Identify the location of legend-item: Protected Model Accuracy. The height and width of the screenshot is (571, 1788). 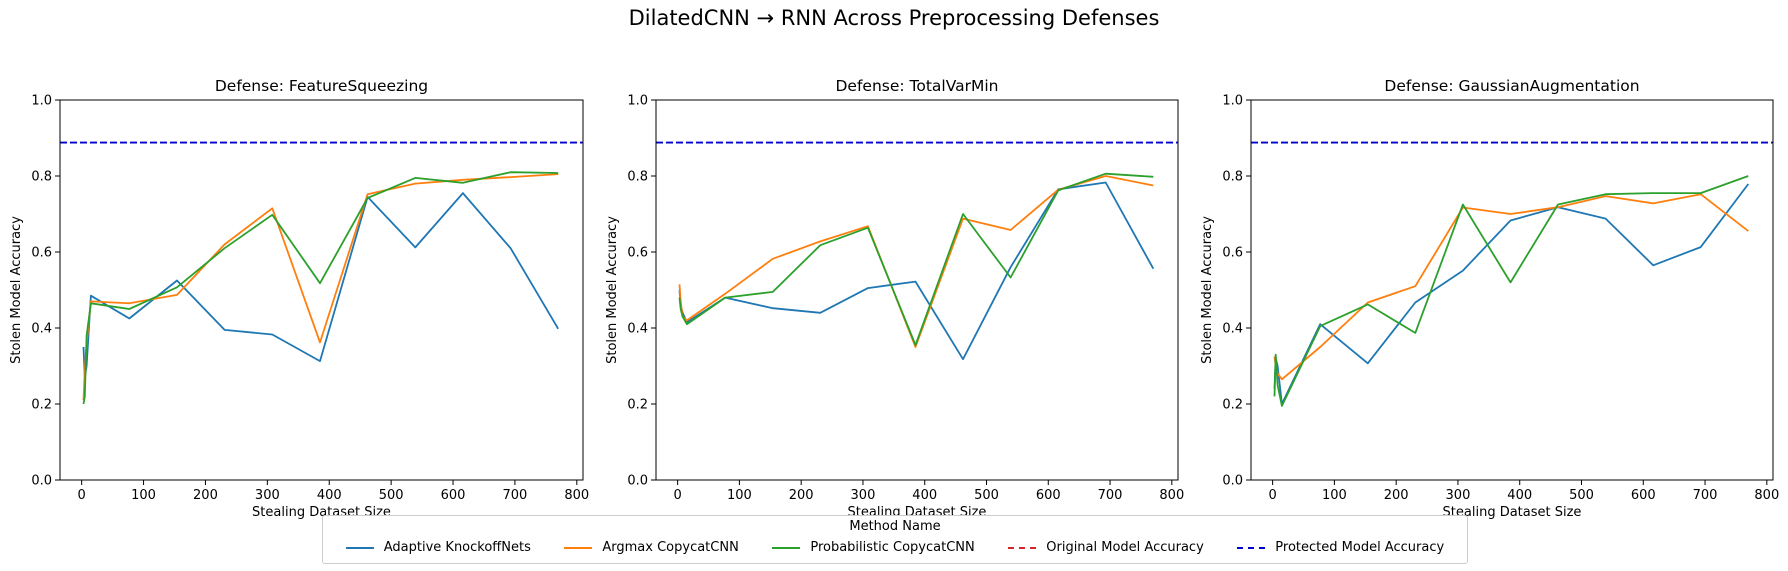
(1340, 547).